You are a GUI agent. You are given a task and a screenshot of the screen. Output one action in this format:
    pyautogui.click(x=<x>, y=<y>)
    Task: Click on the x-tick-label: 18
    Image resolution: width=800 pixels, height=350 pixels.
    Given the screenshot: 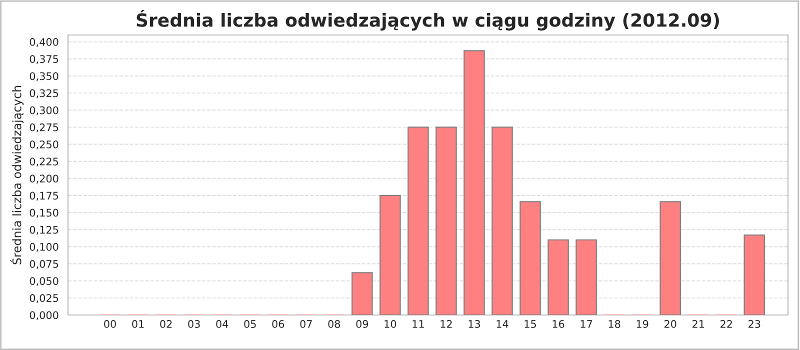 What is the action you would take?
    pyautogui.click(x=614, y=324)
    